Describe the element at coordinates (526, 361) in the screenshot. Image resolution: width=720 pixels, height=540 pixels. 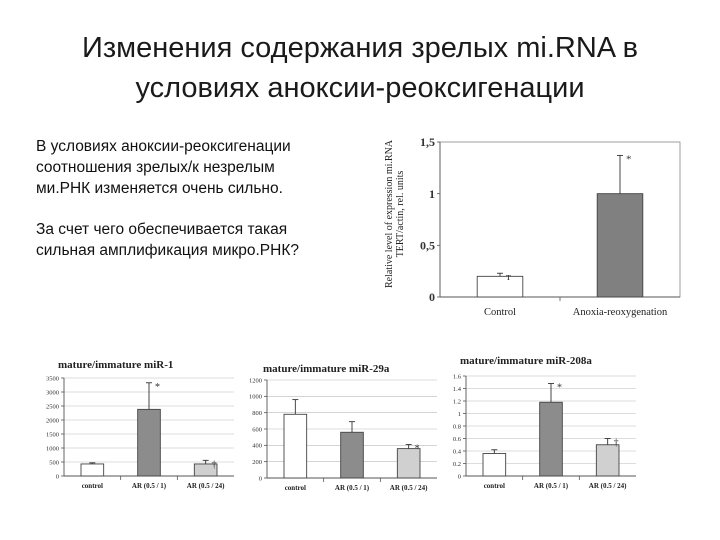
I see `chart-title: mature/immature miR-208a` at that location.